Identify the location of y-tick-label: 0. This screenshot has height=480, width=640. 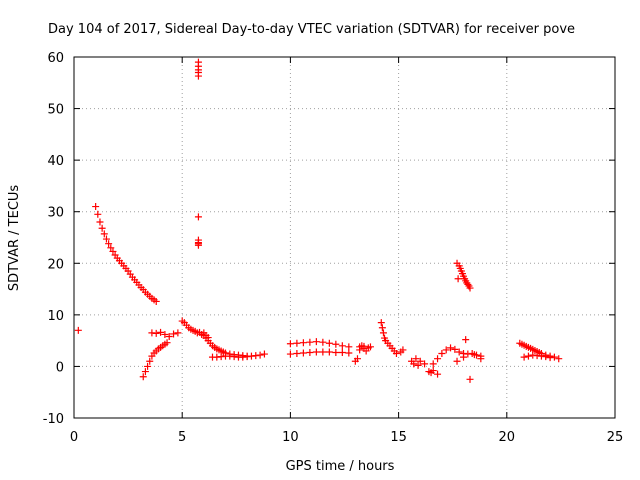
(60, 367).